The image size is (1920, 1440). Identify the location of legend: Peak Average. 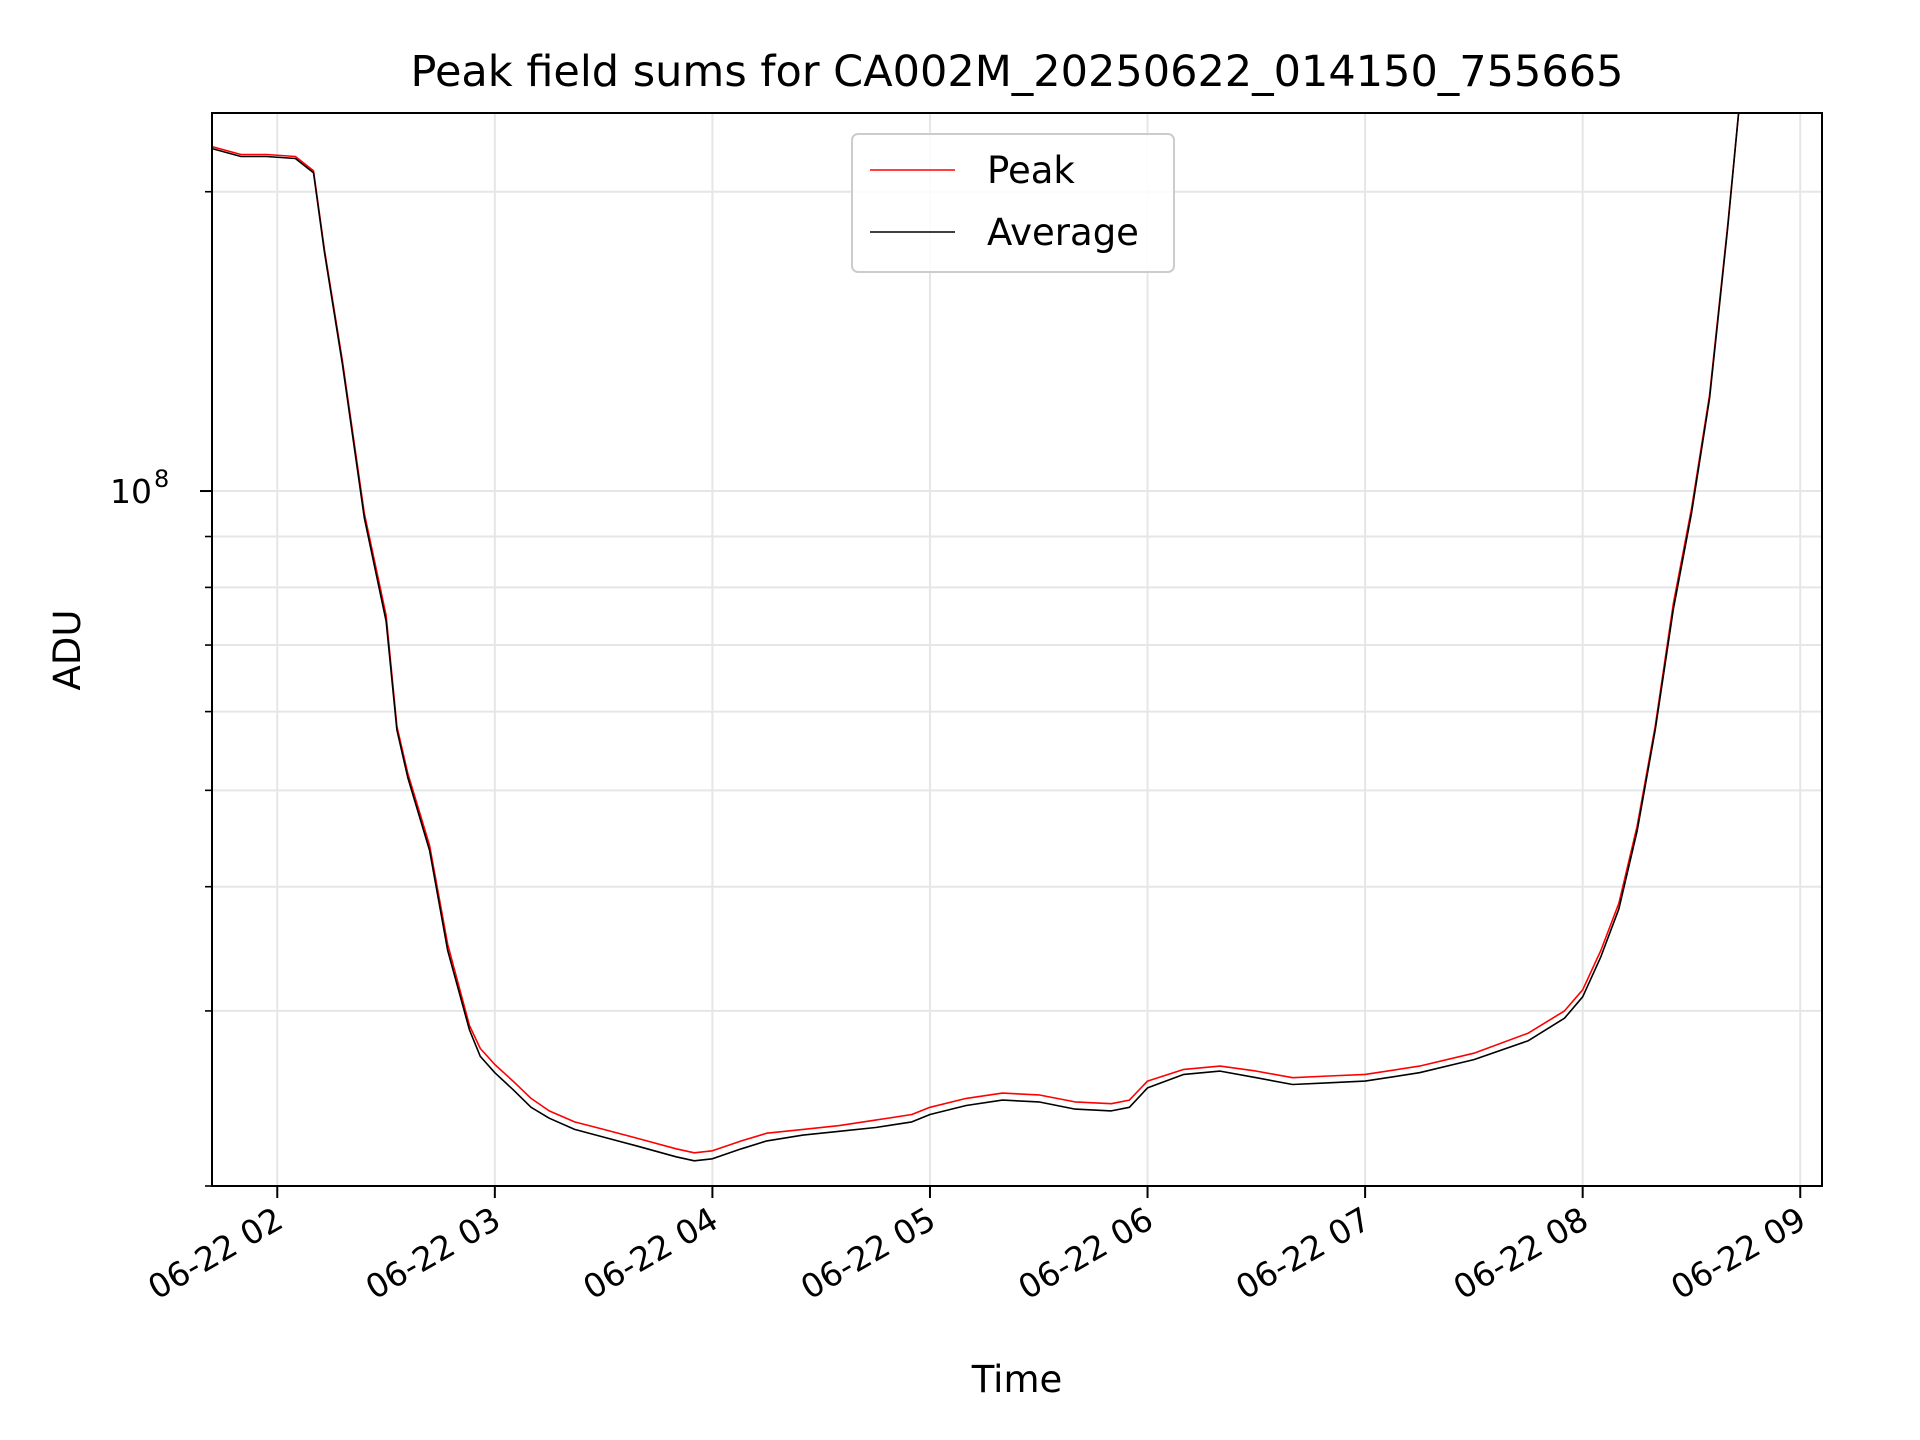
(1013, 203).